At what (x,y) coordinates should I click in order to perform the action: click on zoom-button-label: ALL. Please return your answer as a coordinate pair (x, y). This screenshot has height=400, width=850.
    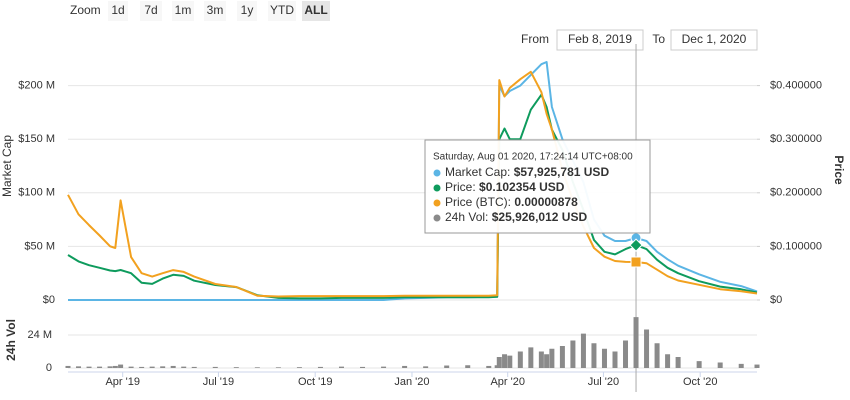
    Looking at the image, I should click on (315, 10).